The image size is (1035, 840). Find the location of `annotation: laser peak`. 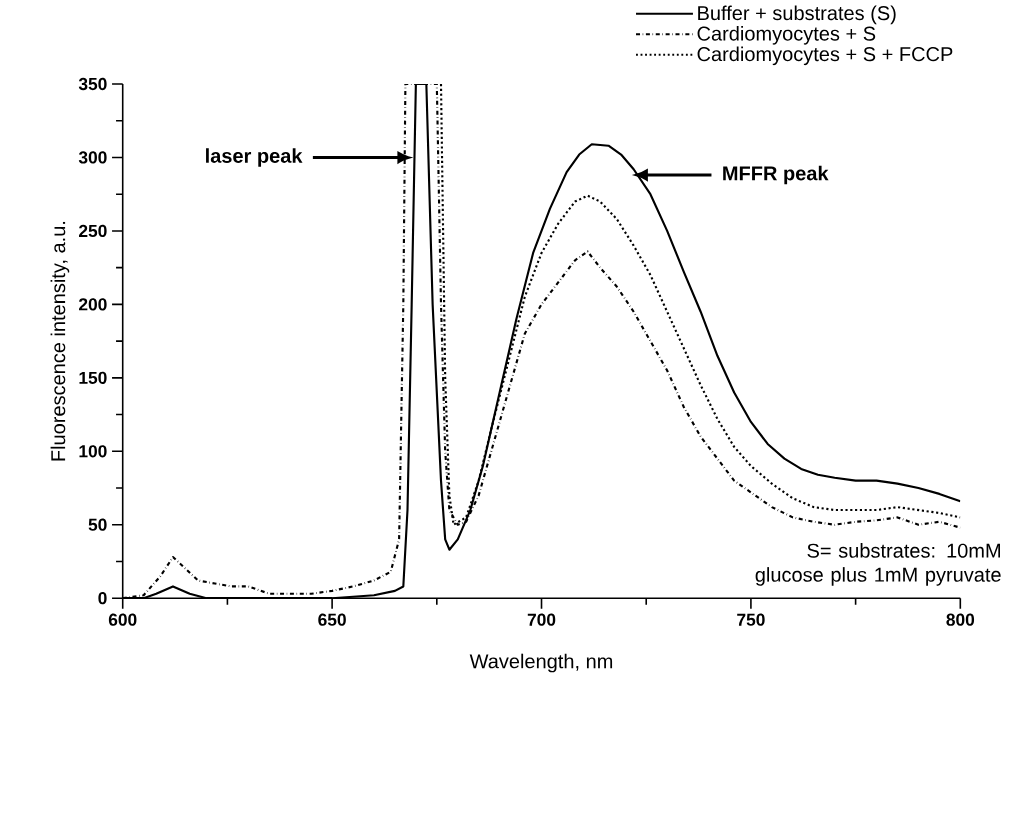

annotation: laser peak is located at coordinates (254, 157).